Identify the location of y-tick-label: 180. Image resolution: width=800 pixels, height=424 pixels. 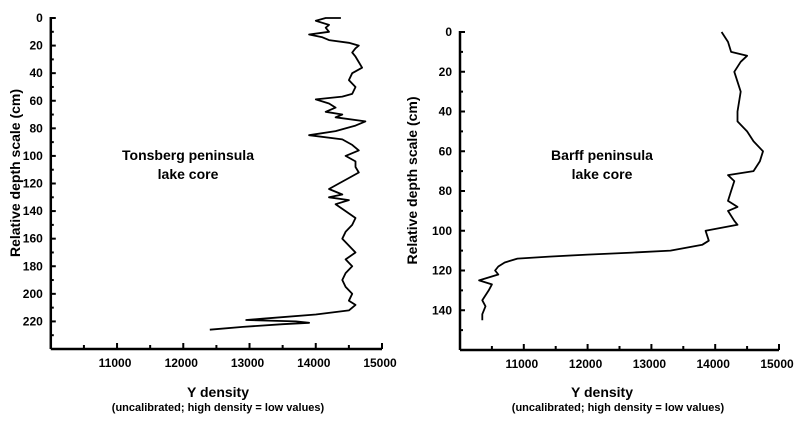
(33, 266).